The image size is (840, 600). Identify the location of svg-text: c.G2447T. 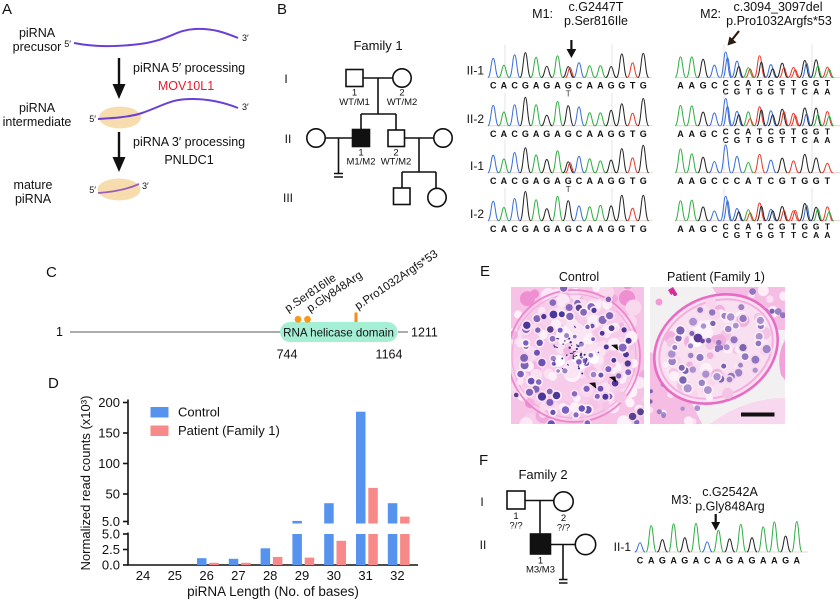
(596, 7).